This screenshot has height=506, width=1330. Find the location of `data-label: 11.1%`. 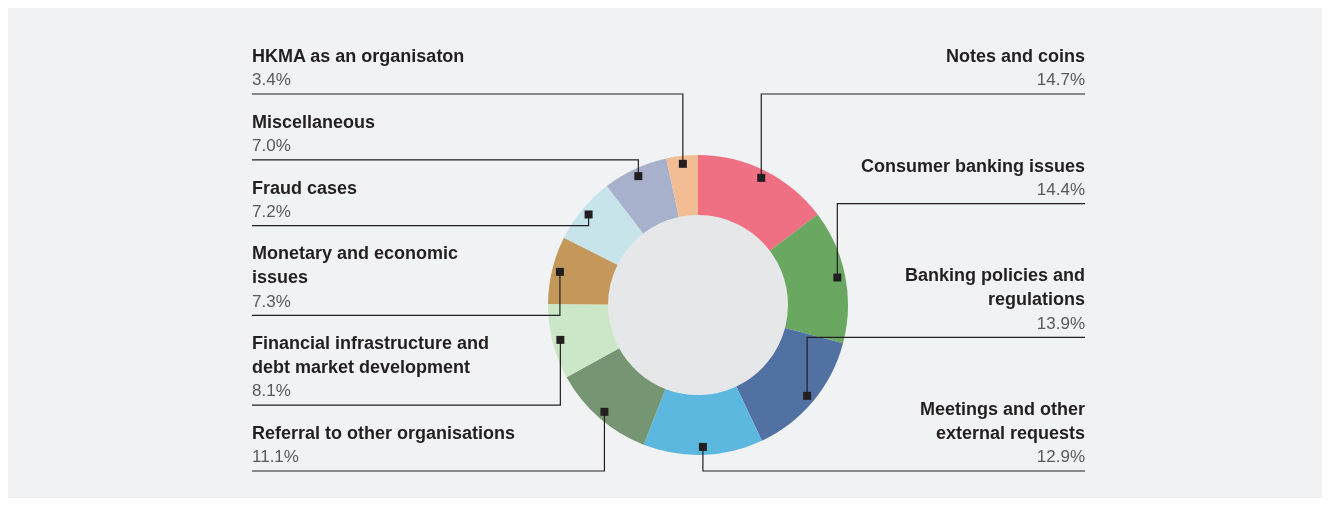

data-label: 11.1% is located at coordinates (275, 457).